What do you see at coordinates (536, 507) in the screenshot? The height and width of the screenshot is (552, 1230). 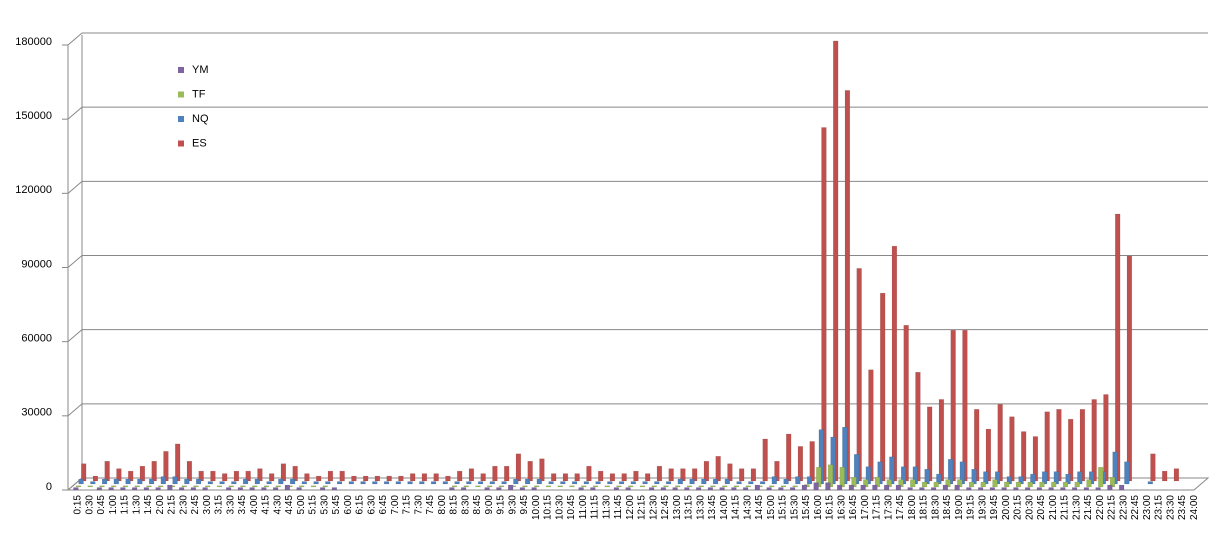 I see `x-tick-label: 10:00` at bounding box center [536, 507].